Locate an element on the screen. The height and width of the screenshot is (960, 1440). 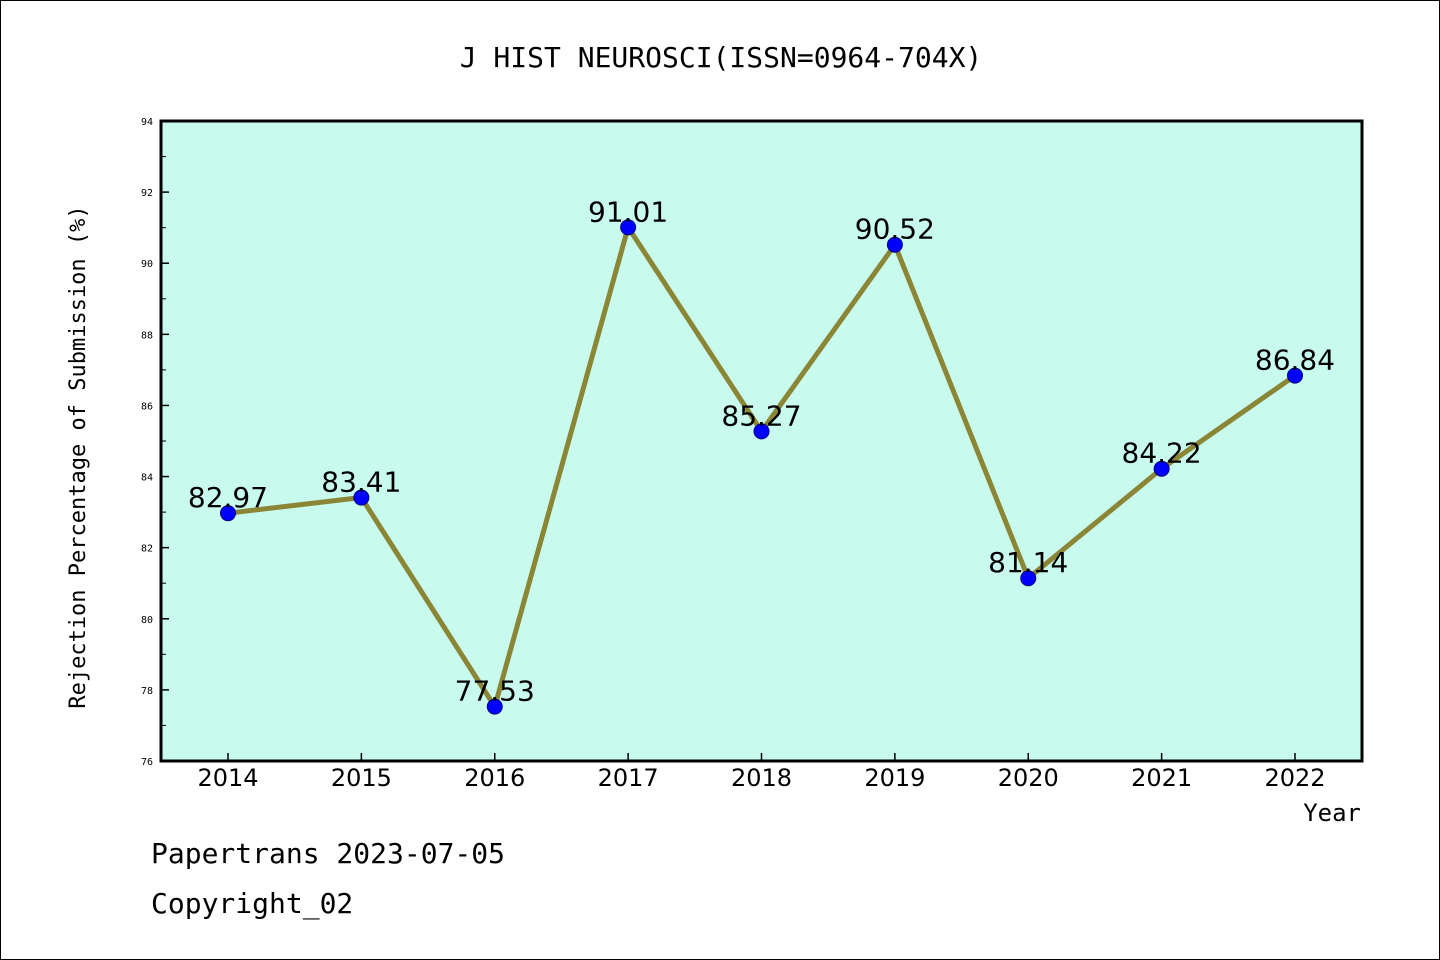
x-tick-label: 2016 is located at coordinates (494, 778).